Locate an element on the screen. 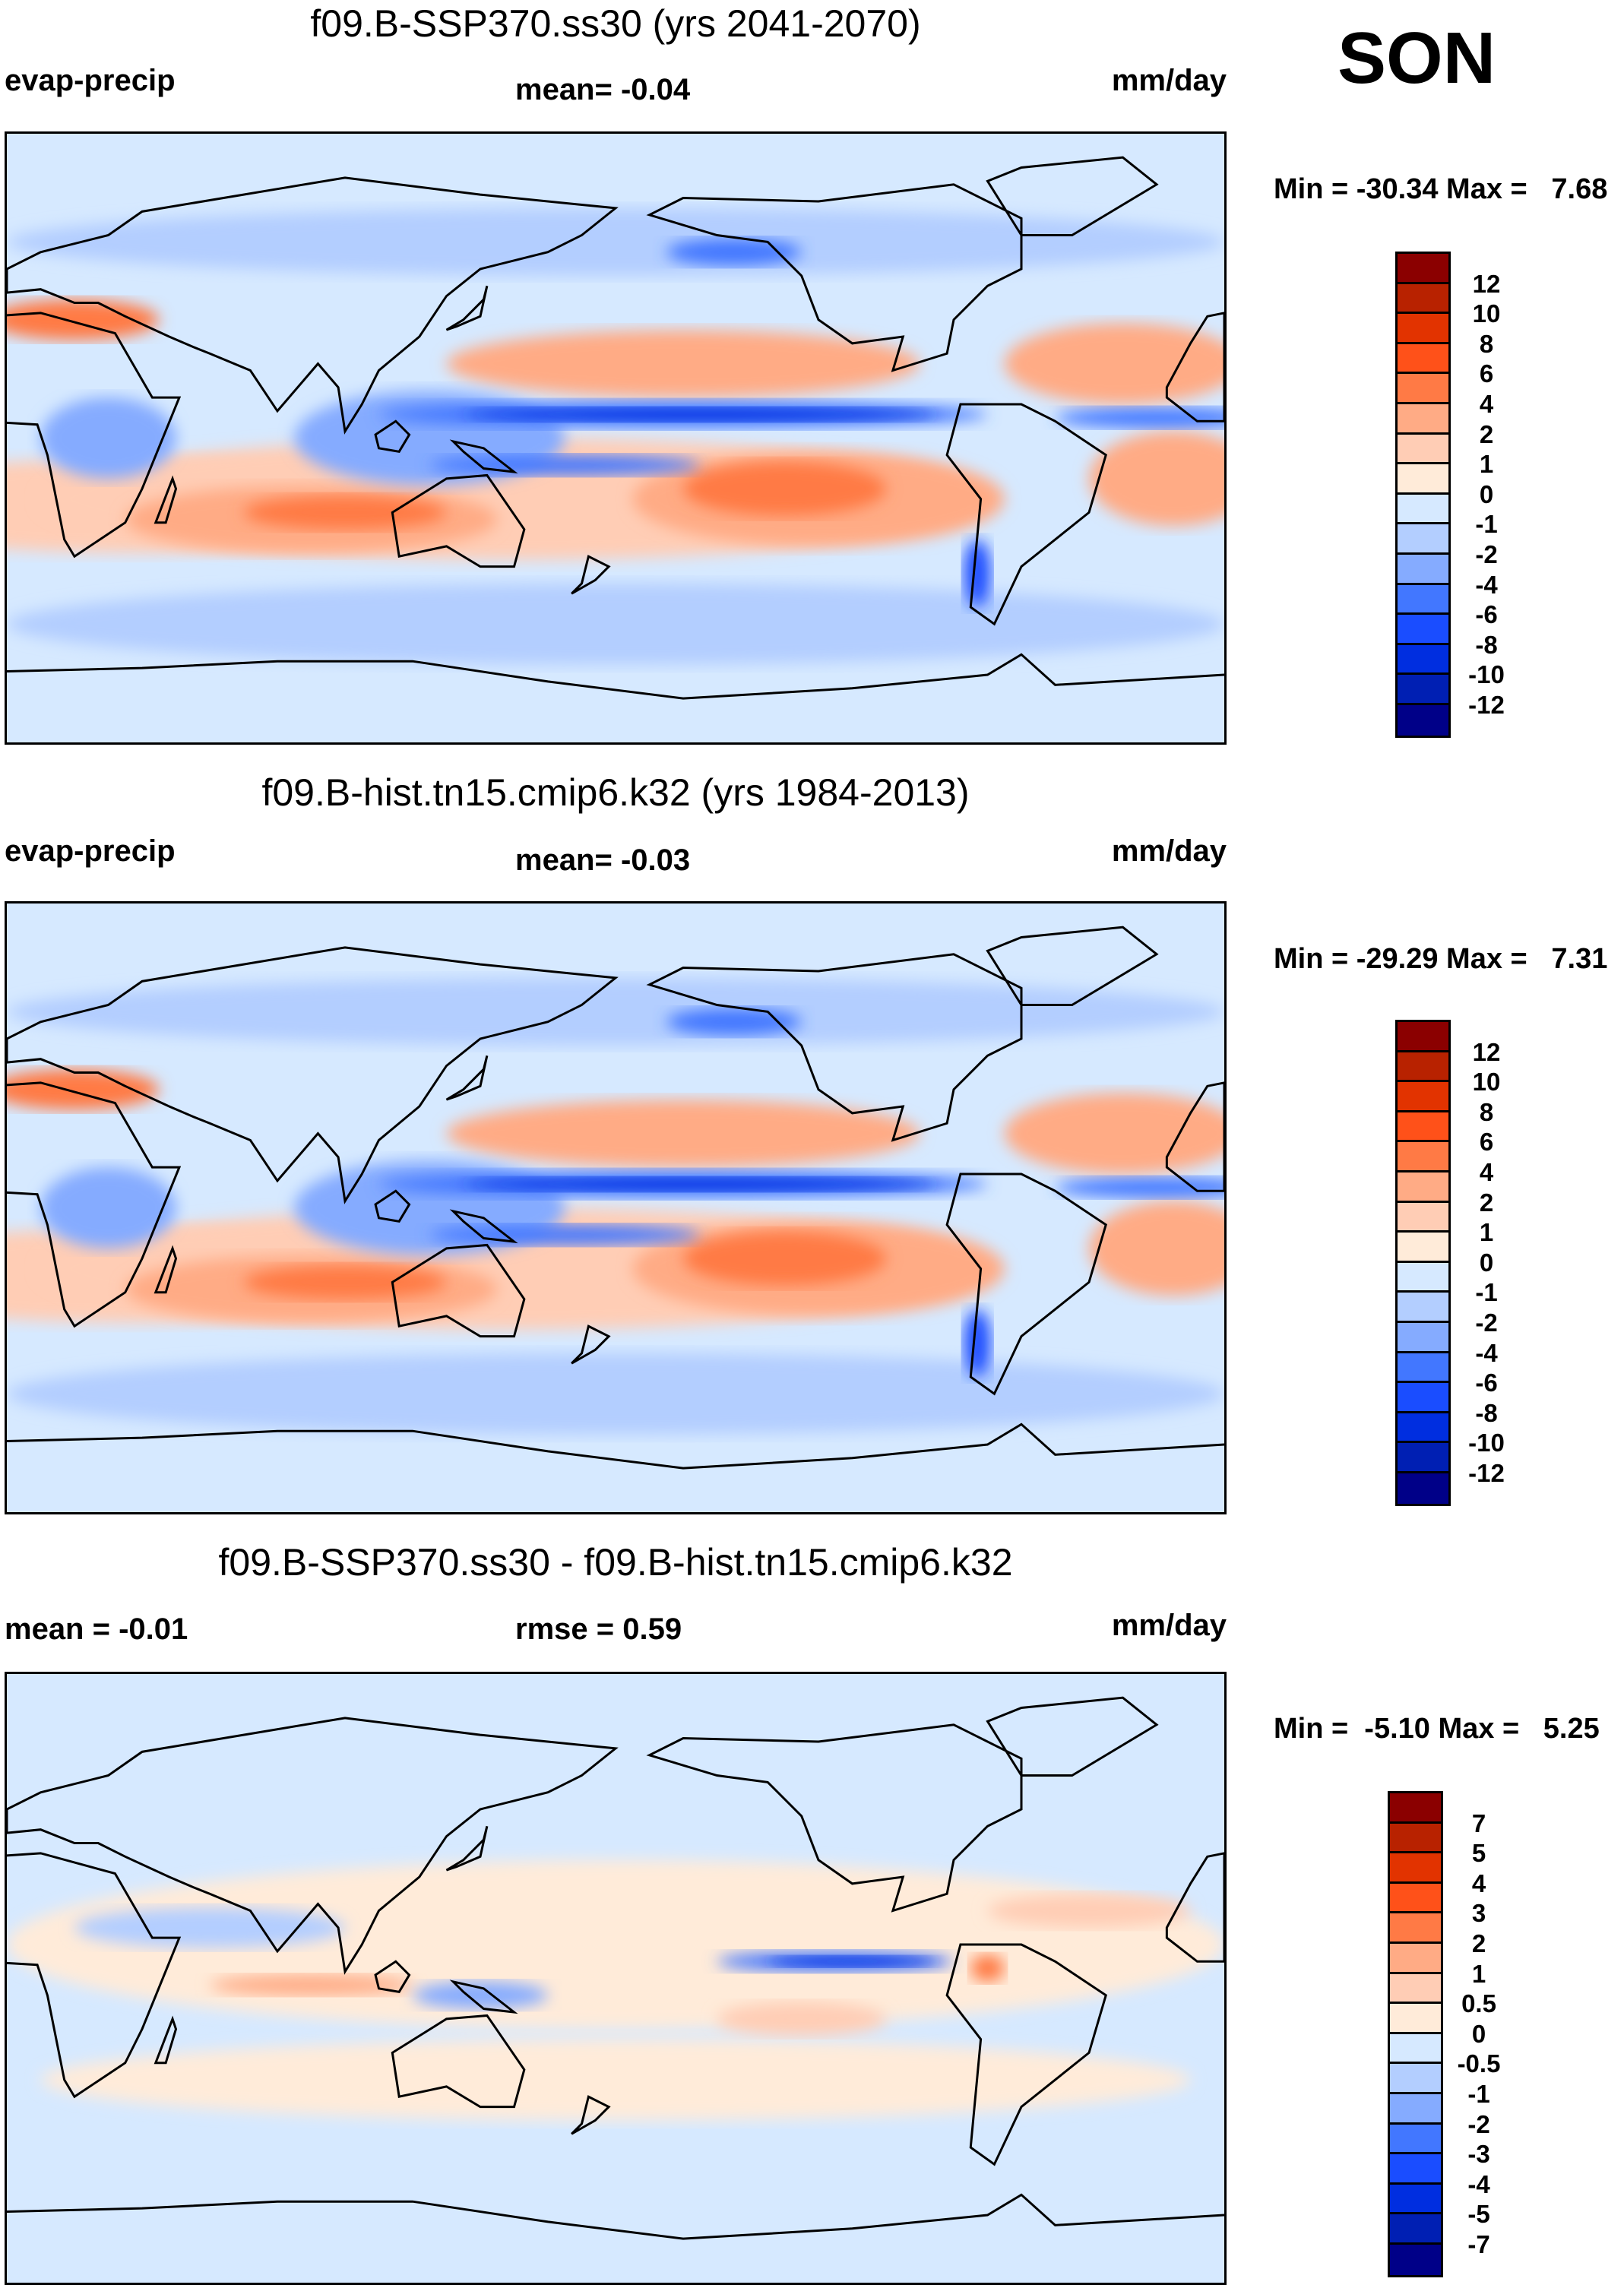 This screenshot has width=1624, height=2288. colorbar-tick-label: -0.5 is located at coordinates (1479, 2063).